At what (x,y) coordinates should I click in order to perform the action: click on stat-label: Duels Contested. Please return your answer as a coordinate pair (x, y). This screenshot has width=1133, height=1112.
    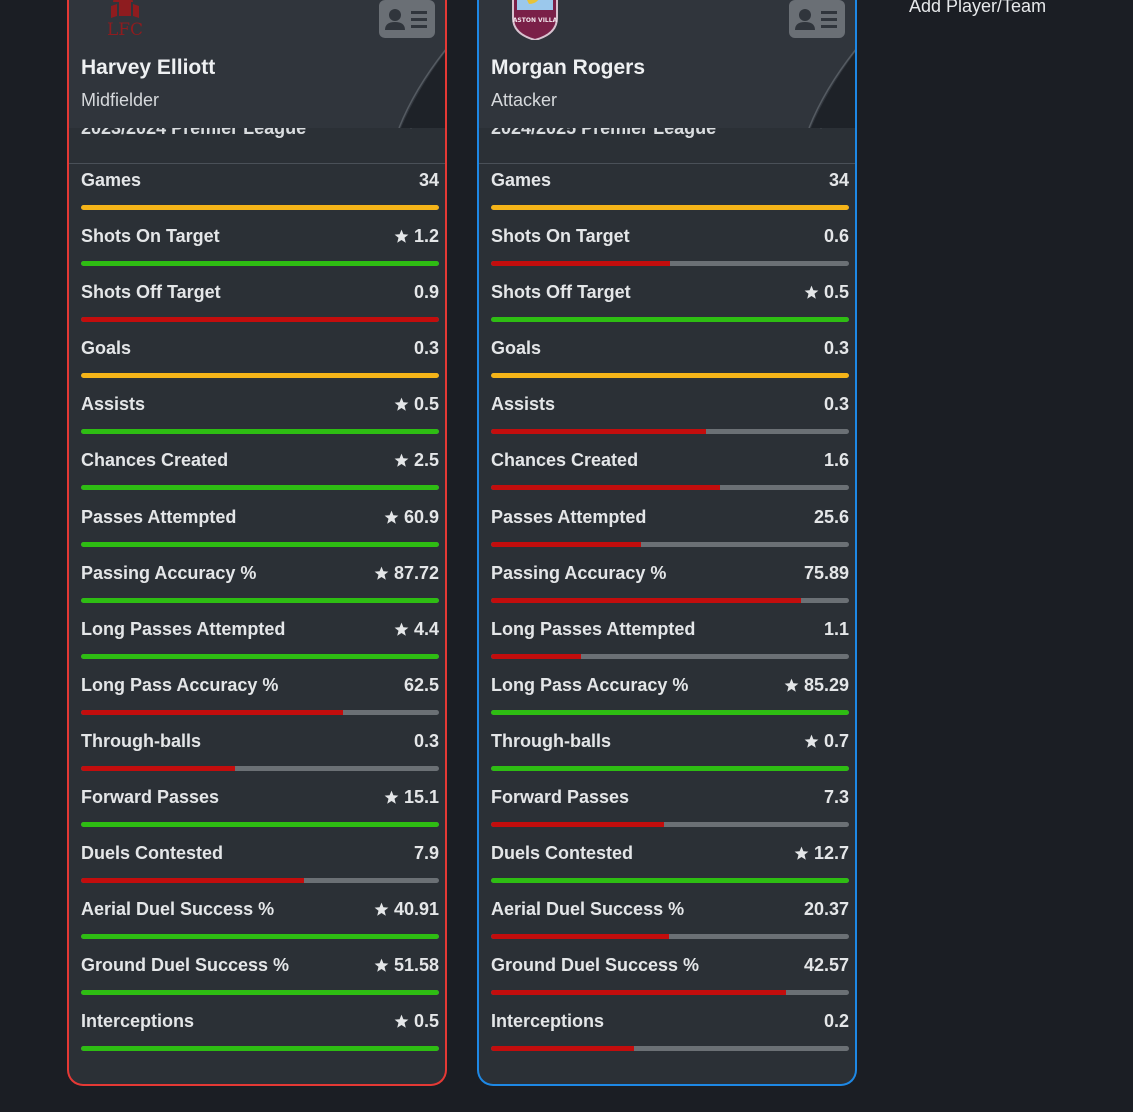
    Looking at the image, I should click on (562, 853).